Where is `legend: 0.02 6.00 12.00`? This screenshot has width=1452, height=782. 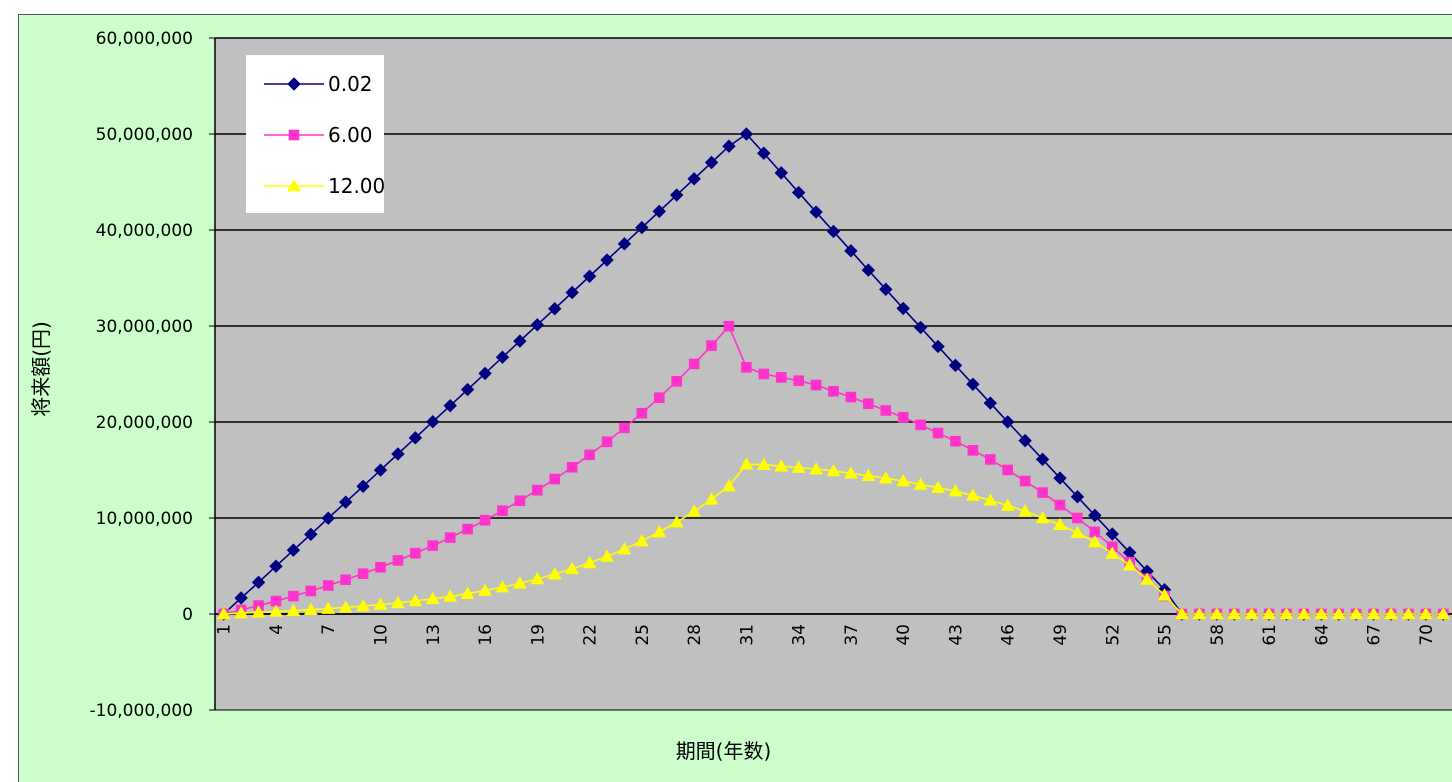
legend: 0.02 6.00 12.00 is located at coordinates (315, 134).